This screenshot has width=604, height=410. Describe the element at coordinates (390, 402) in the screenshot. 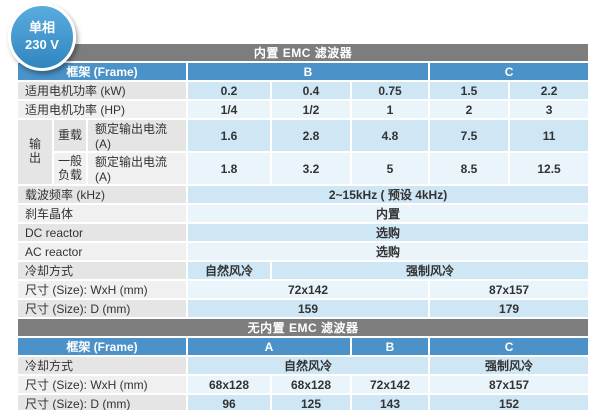

I see `spec-value: 143` at that location.